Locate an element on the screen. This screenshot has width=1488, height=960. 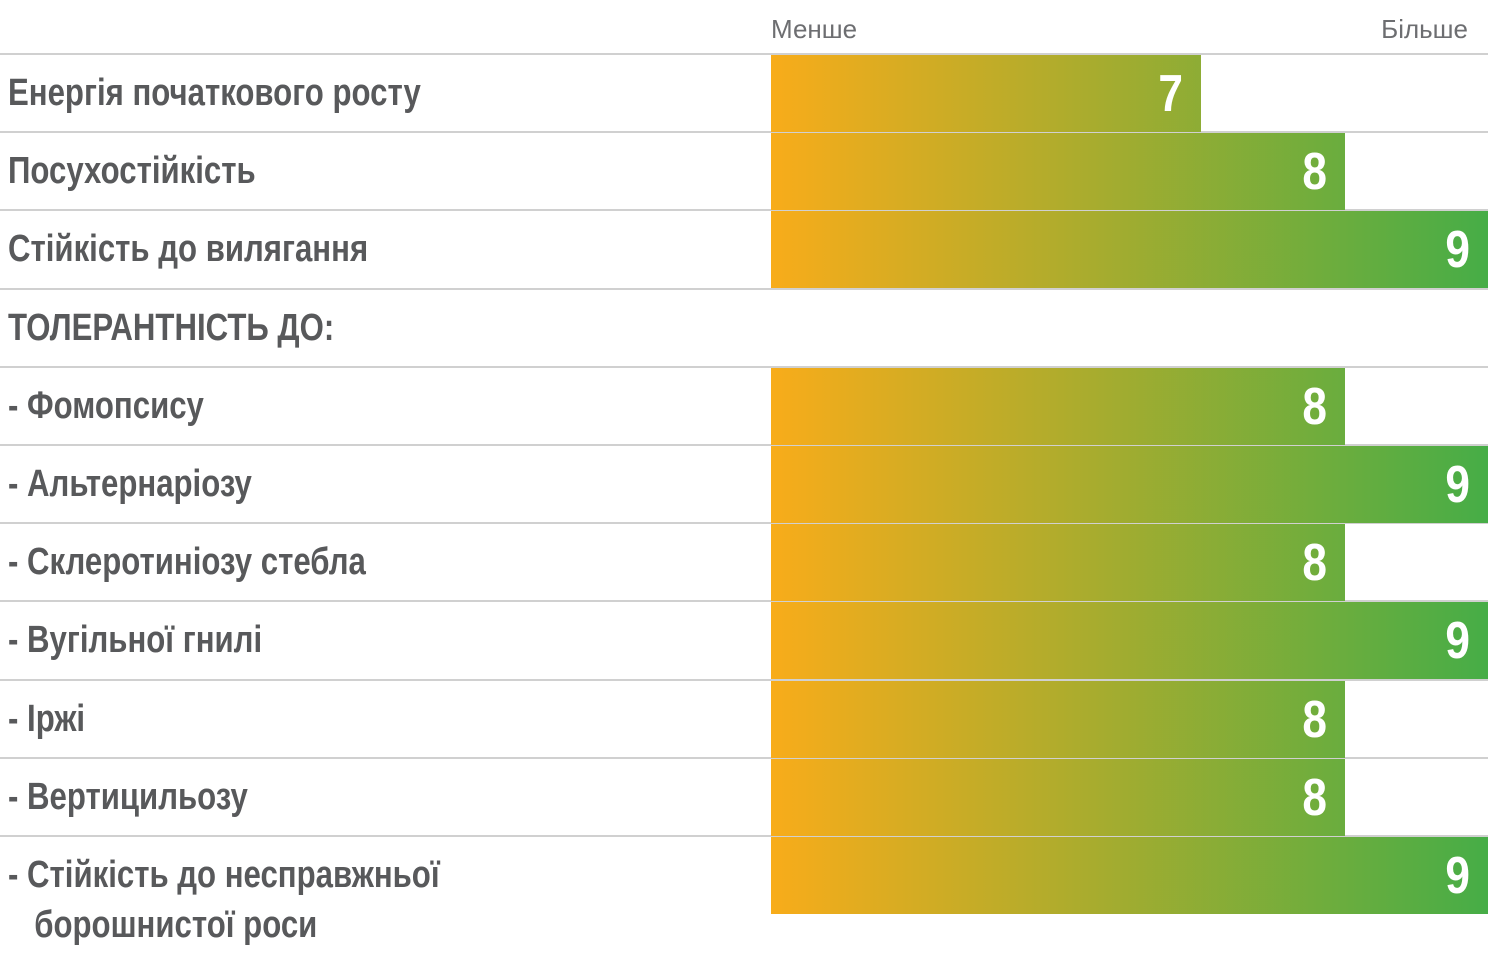
row-label: - Склеротиніозу стебла is located at coordinates (187, 562).